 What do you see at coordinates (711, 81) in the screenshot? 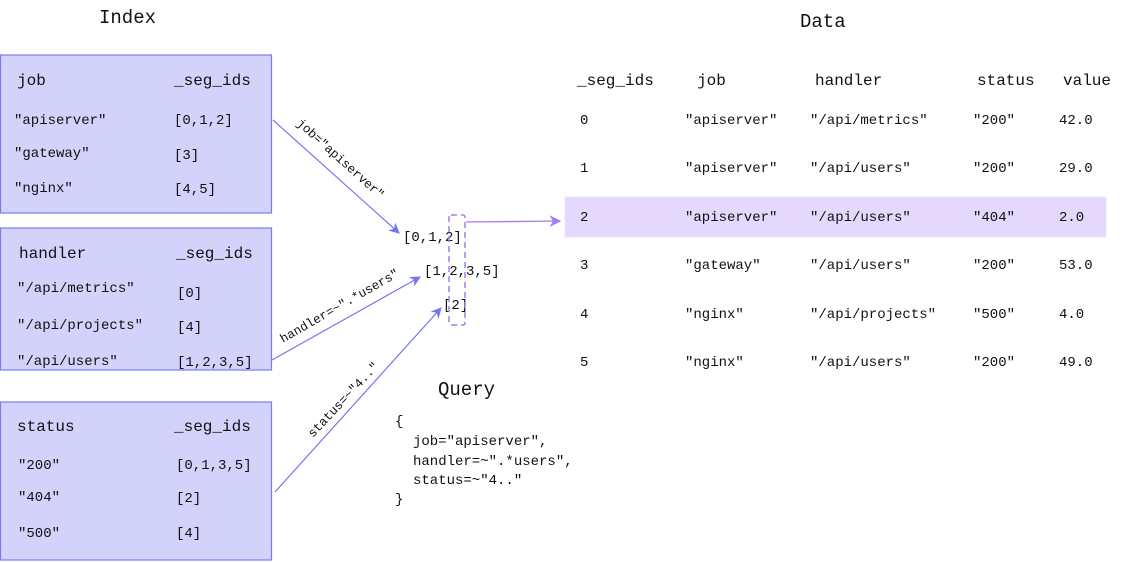
I see `column-header: job` at bounding box center [711, 81].